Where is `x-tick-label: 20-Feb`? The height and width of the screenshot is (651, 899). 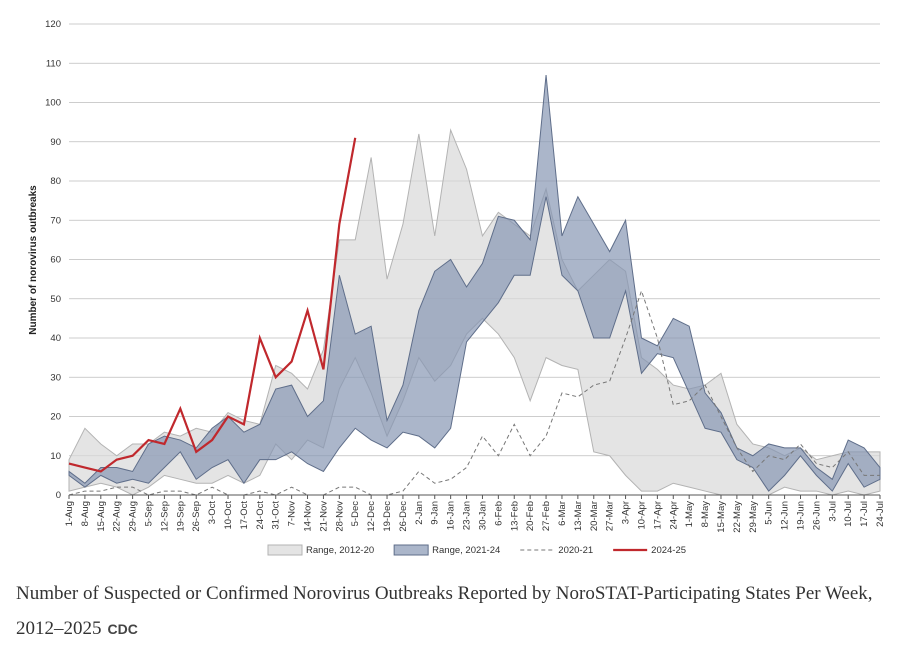 x-tick-label: 20-Feb is located at coordinates (530, 516).